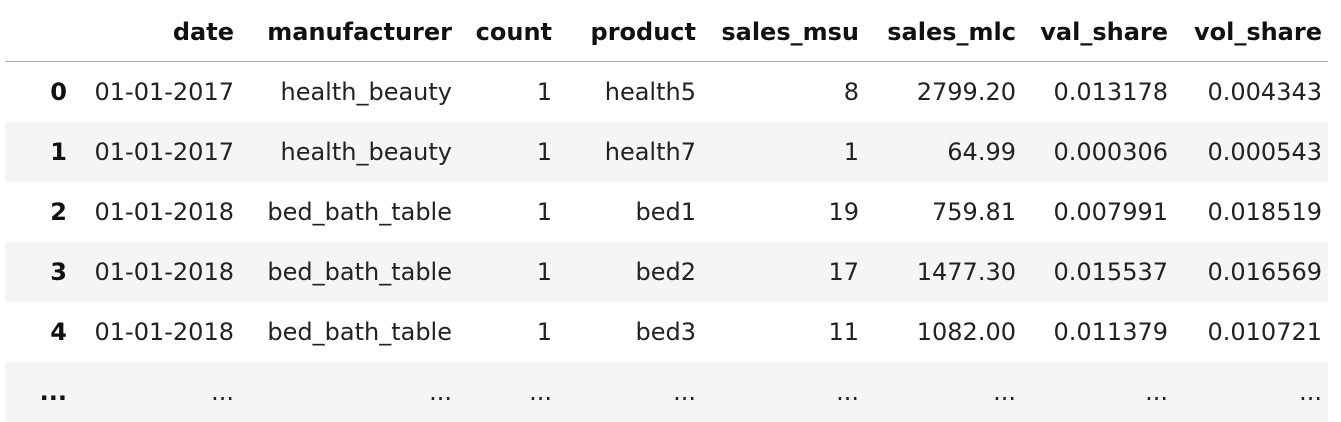  Describe the element at coordinates (966, 91) in the screenshot. I see `cell-sales-mlc: 2799.20` at that location.